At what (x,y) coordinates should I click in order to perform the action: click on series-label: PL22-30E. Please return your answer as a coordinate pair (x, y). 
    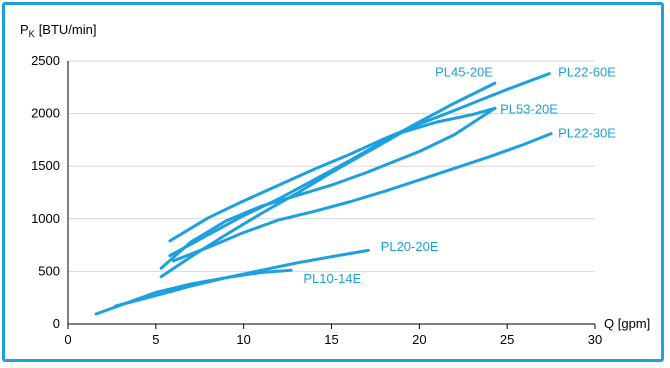
    Looking at the image, I should click on (587, 133).